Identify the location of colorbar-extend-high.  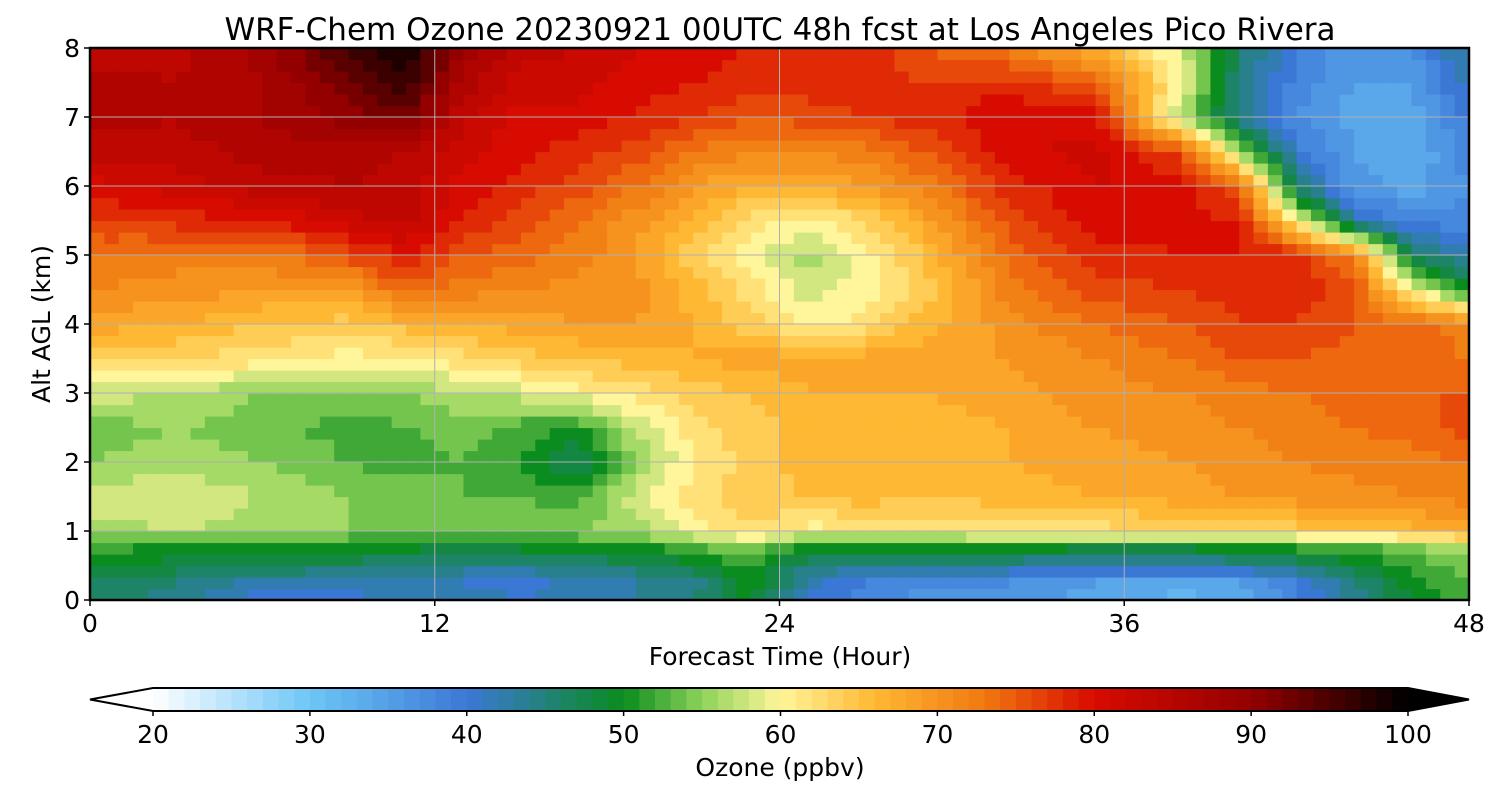
(1438, 699).